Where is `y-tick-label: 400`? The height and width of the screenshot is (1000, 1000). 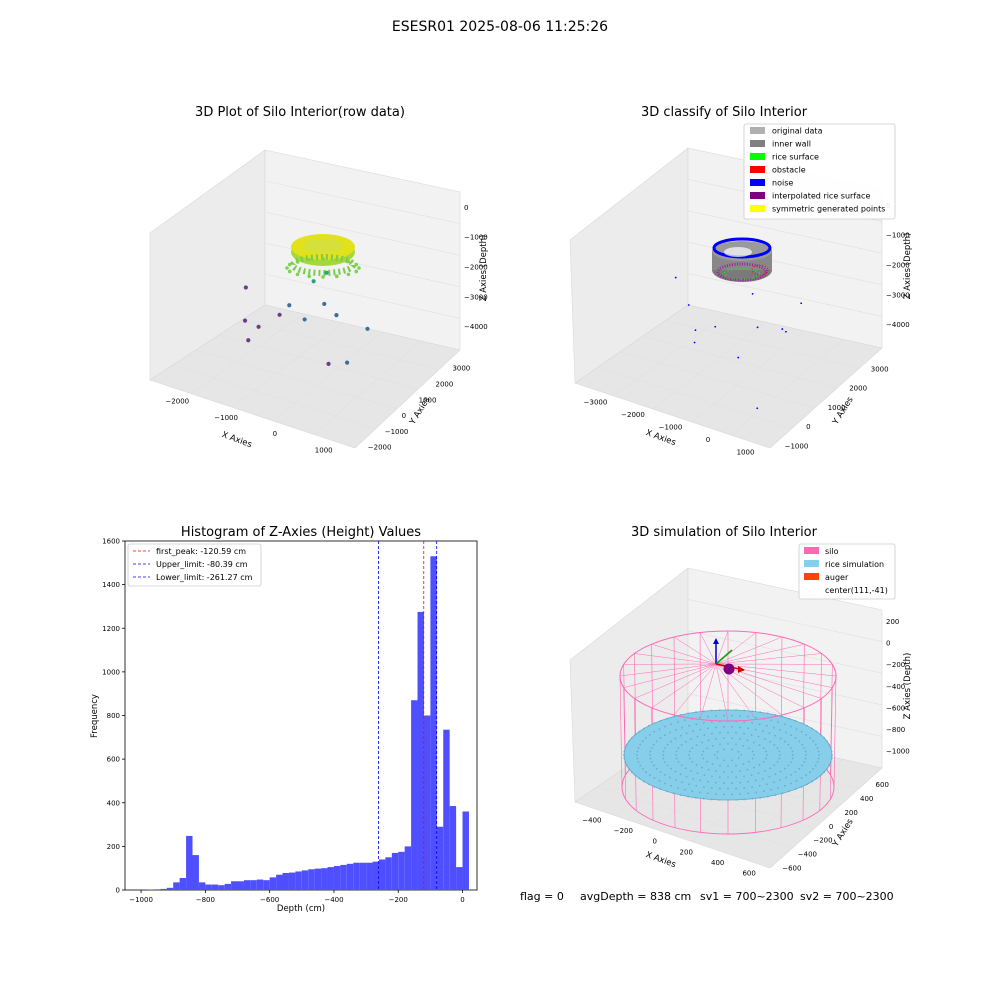 y-tick-label: 400 is located at coordinates (866, 799).